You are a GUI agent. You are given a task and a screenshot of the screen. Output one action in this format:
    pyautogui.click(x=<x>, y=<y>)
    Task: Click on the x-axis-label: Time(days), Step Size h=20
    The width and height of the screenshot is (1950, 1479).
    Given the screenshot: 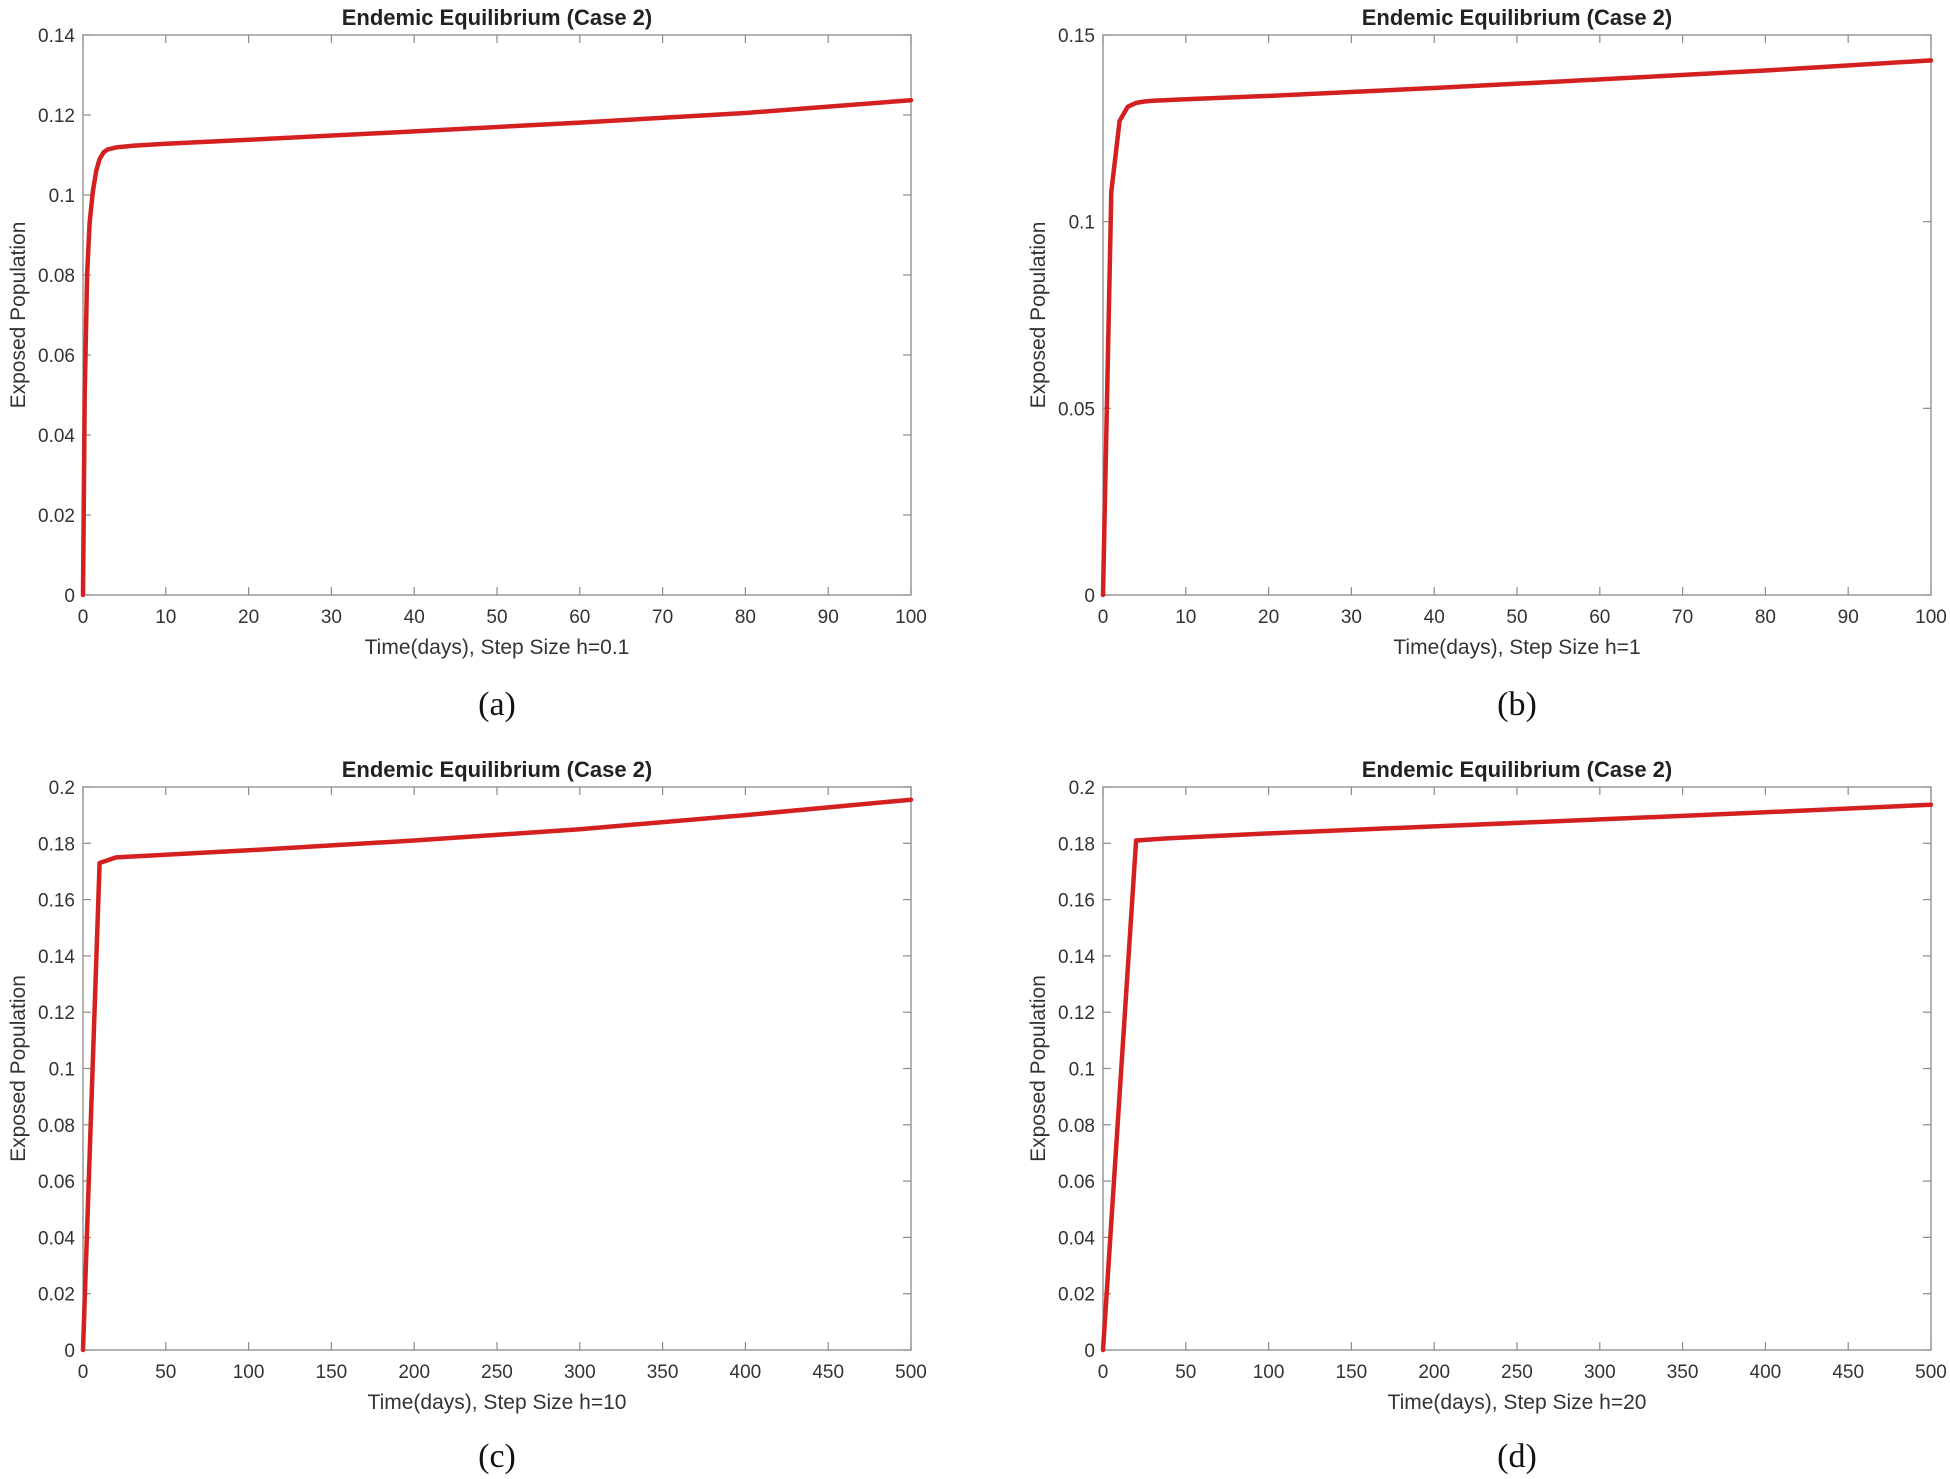 What is the action you would take?
    pyautogui.click(x=1517, y=1402)
    